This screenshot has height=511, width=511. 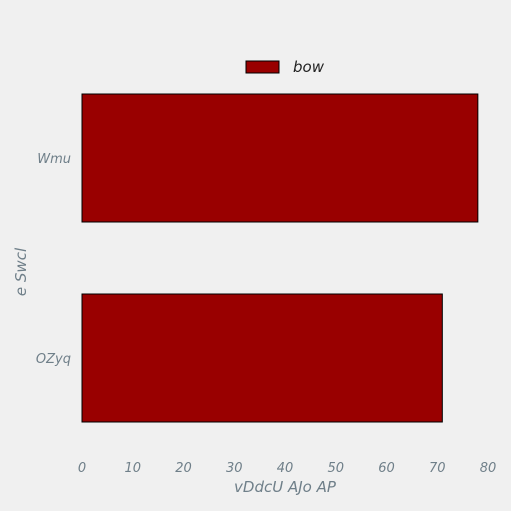 What do you see at coordinates (335, 468) in the screenshot?
I see `x-tick-label-50: 50` at bounding box center [335, 468].